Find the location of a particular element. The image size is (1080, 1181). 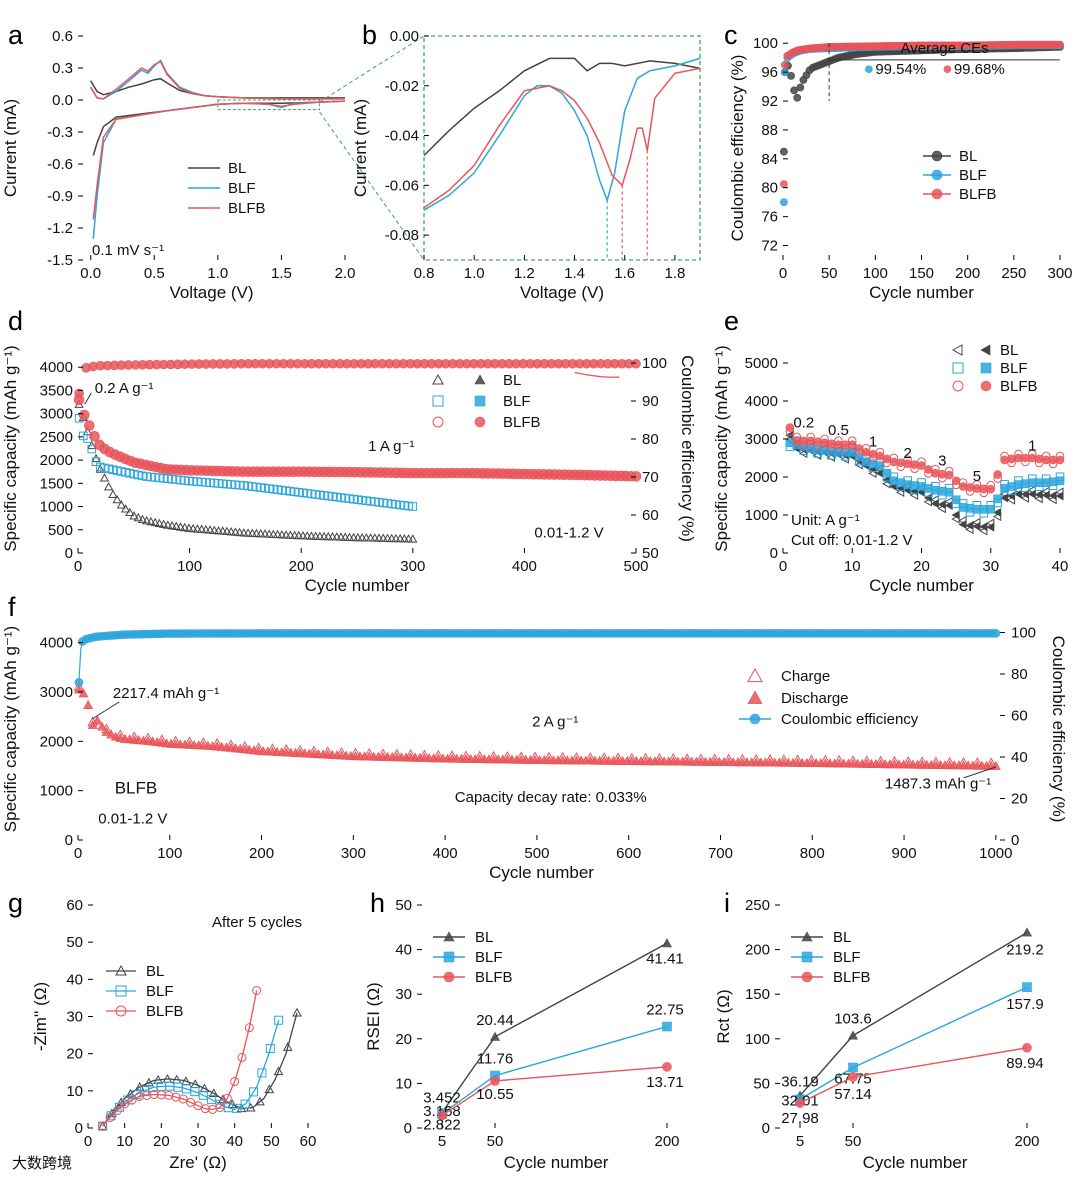

y-tick-label: 10 is located at coordinates (74, 1091).